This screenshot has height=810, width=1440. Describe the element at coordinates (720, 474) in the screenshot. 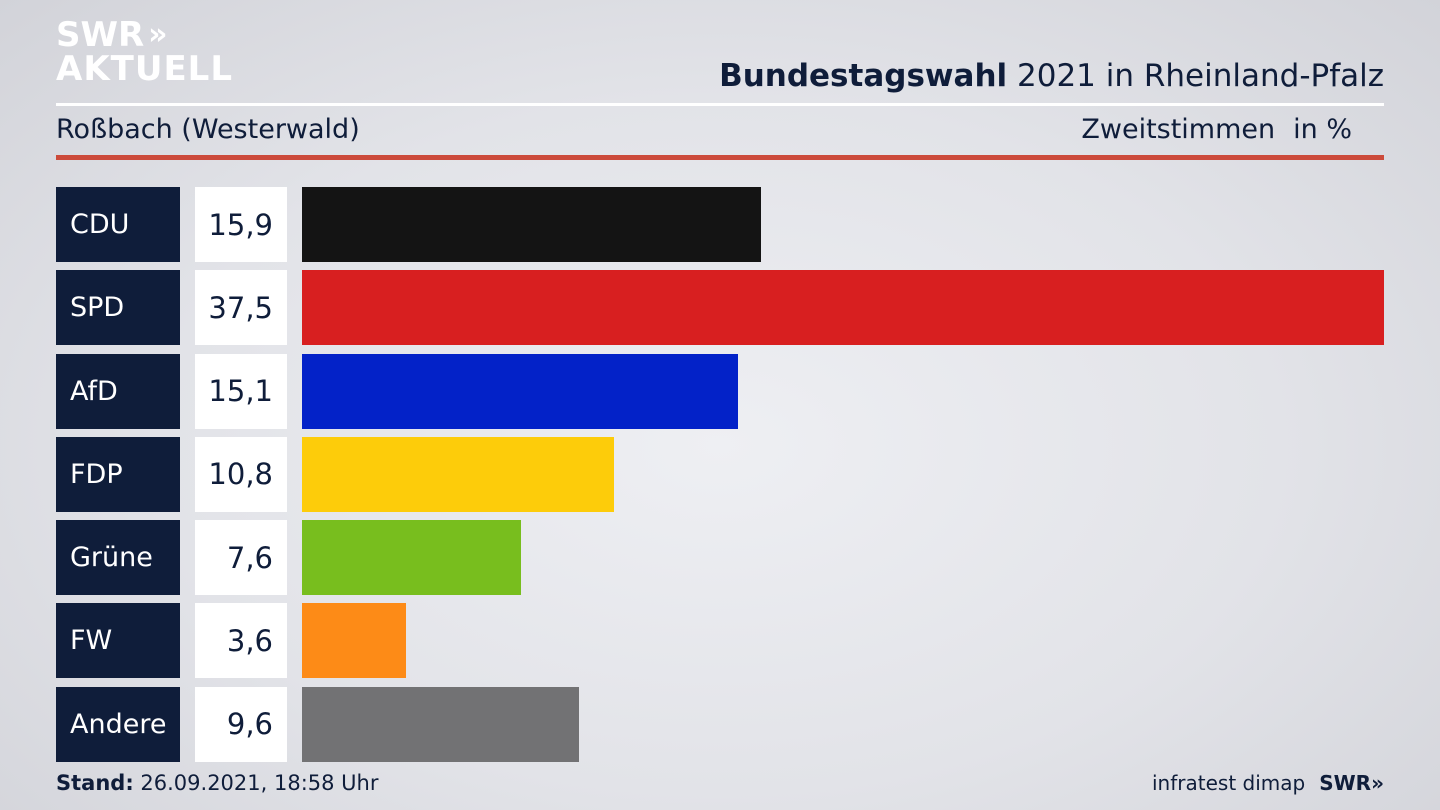

I see `bar-row-fdp: FDP 10,8` at that location.